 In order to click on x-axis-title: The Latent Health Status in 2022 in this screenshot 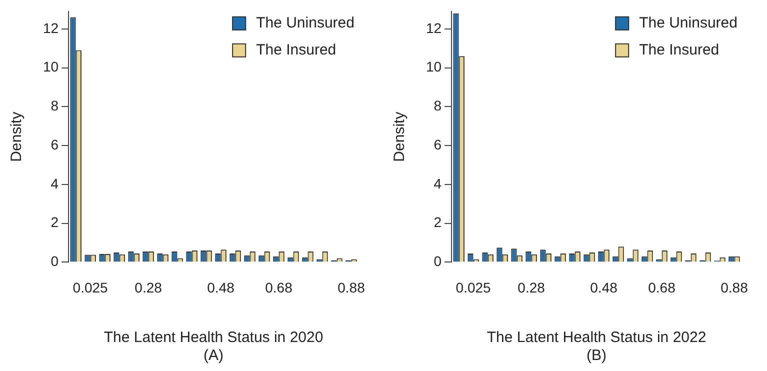, I will do `click(596, 337)`.